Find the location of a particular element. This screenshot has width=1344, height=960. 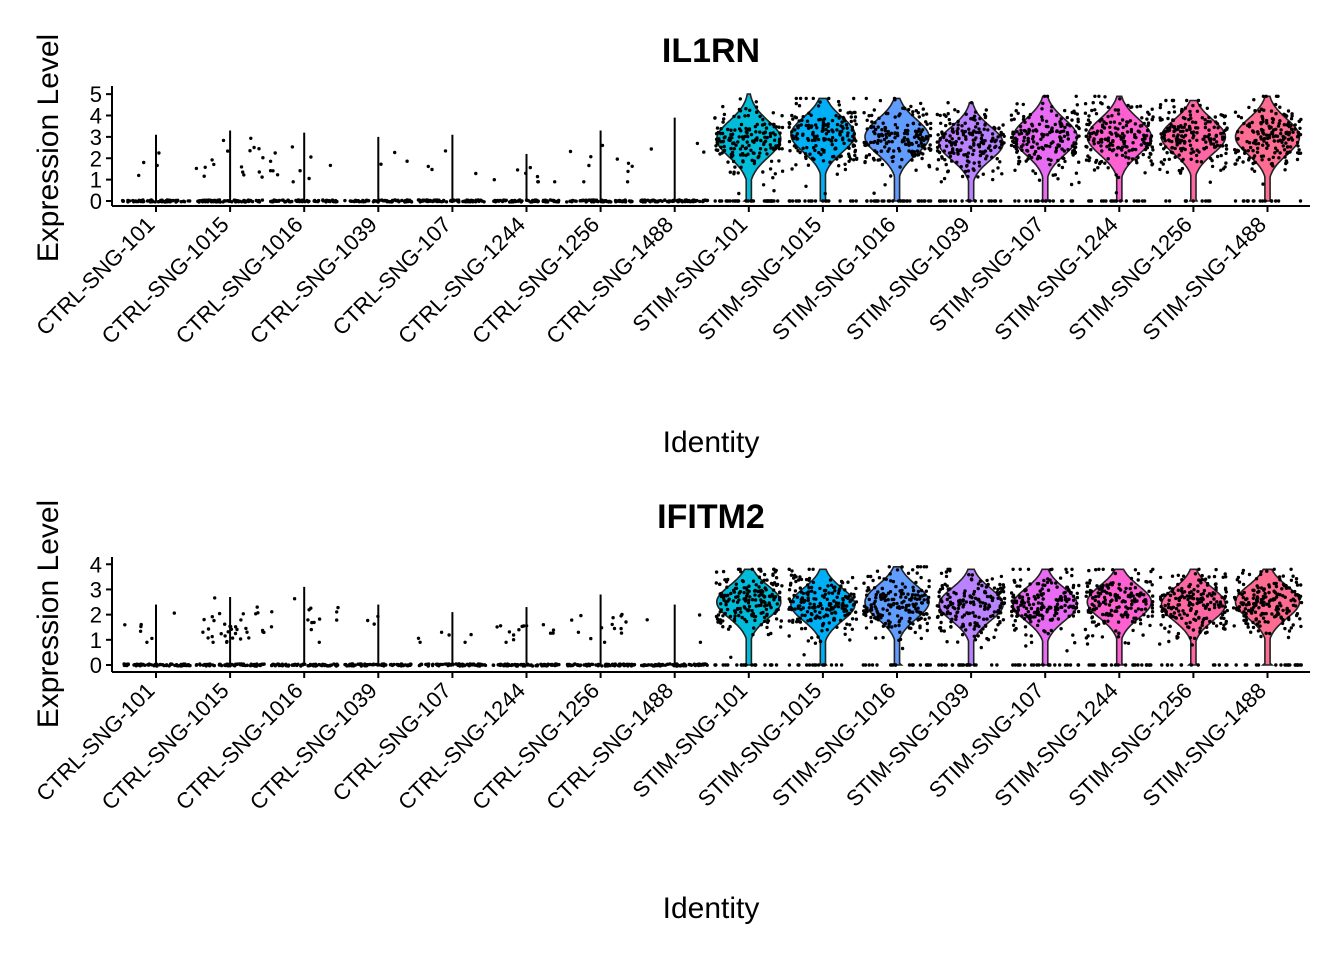

x-tick-label: CTRL-SNG-1015 is located at coordinates (165, 280).